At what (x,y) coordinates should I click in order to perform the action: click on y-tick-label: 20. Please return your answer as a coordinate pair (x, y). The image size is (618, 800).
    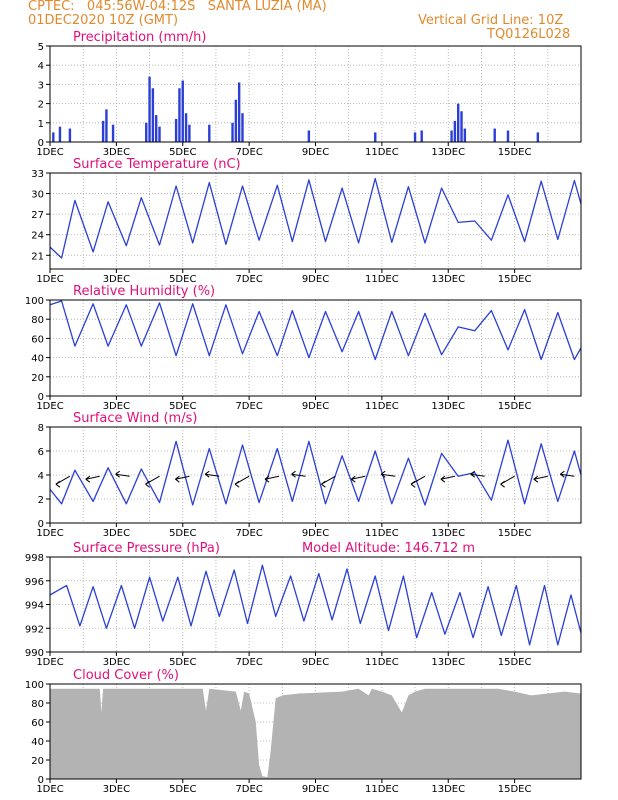
    Looking at the image, I should click on (37, 378).